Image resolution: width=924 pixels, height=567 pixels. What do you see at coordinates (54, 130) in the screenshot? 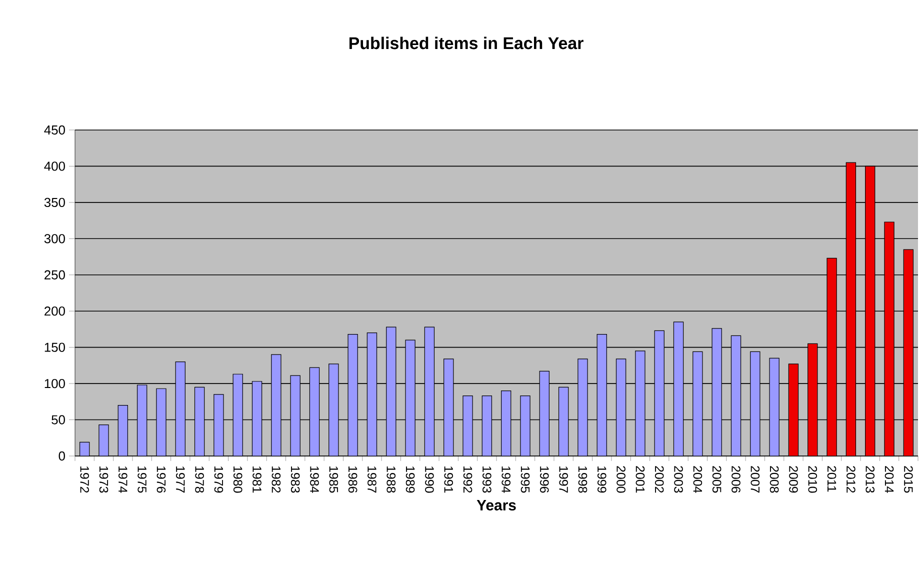
I see `y-tick-label: 450` at bounding box center [54, 130].